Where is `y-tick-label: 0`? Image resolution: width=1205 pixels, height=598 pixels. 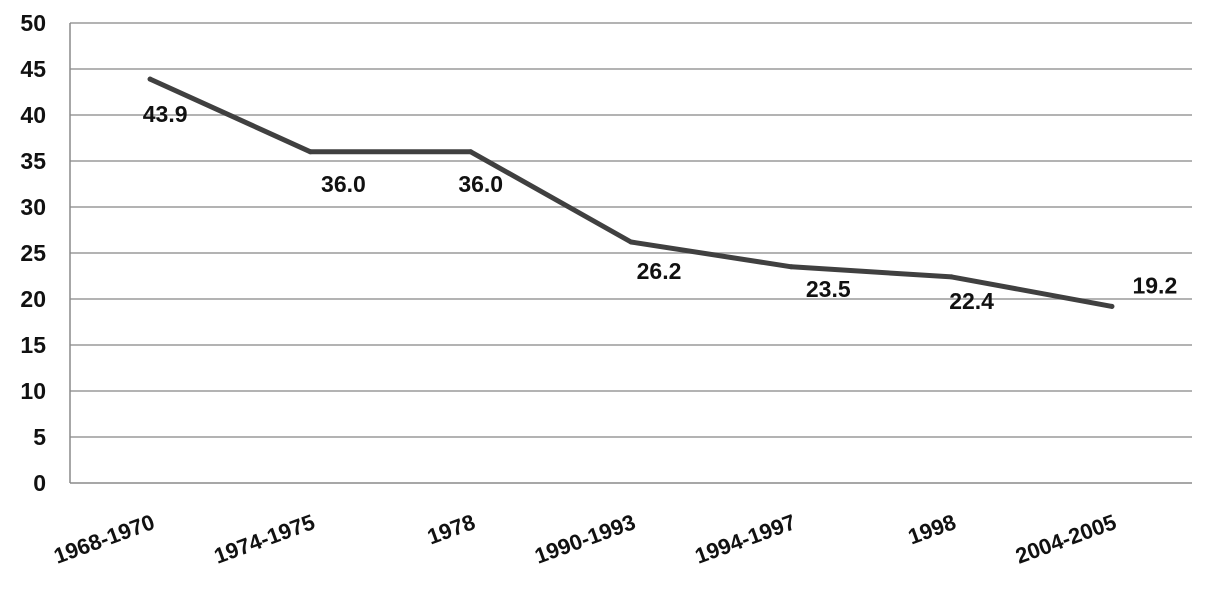
y-tick-label: 0 is located at coordinates (39, 483).